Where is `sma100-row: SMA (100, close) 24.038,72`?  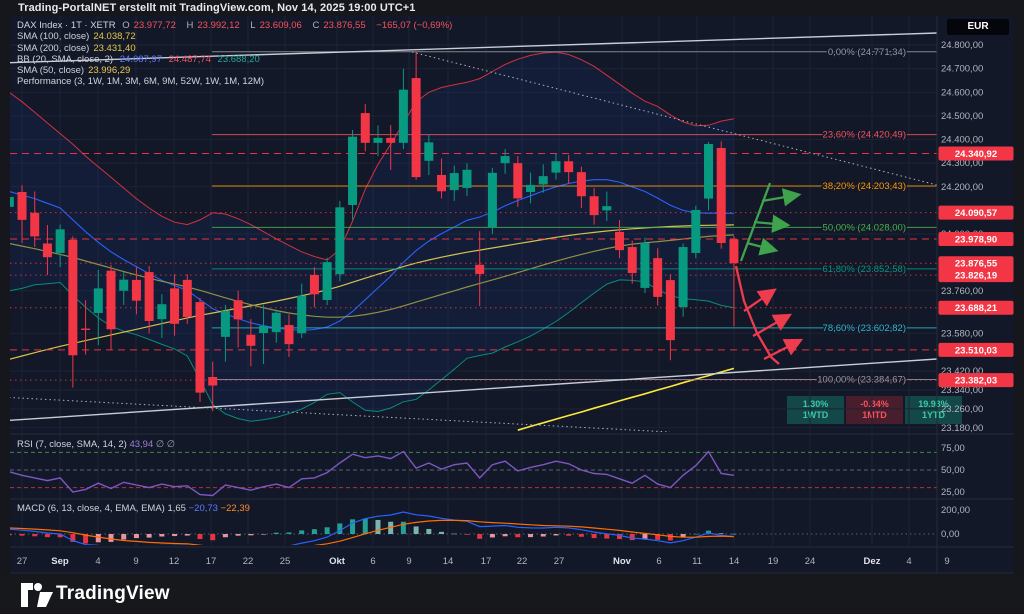
sma100-row: SMA (100, close) 24.038,72 is located at coordinates (76, 37).